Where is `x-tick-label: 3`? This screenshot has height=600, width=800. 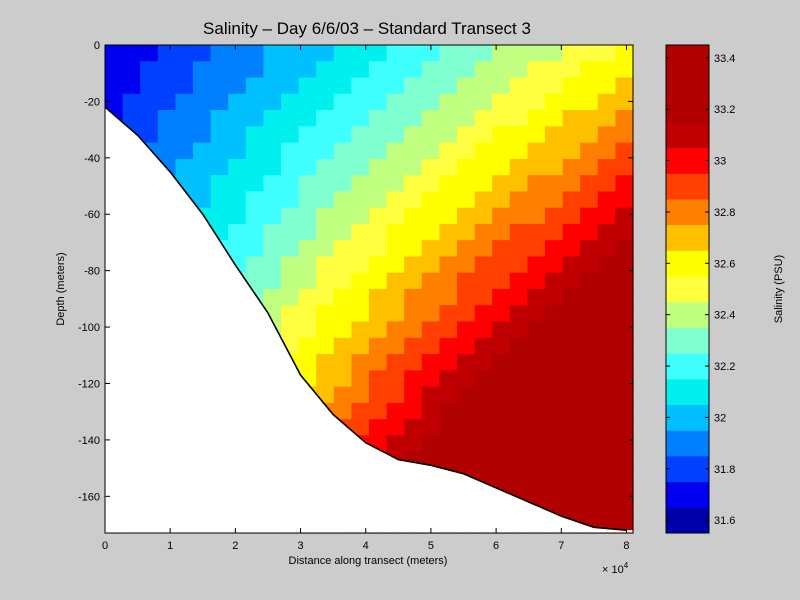
x-tick-label: 3 is located at coordinates (300, 546).